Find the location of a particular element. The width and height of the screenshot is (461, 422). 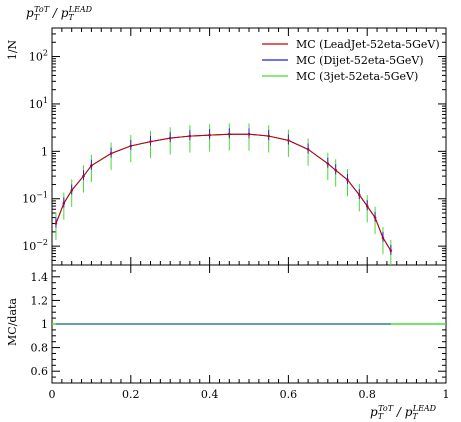

y-tick-label-top: 10⁻¹ is located at coordinates (35, 198).